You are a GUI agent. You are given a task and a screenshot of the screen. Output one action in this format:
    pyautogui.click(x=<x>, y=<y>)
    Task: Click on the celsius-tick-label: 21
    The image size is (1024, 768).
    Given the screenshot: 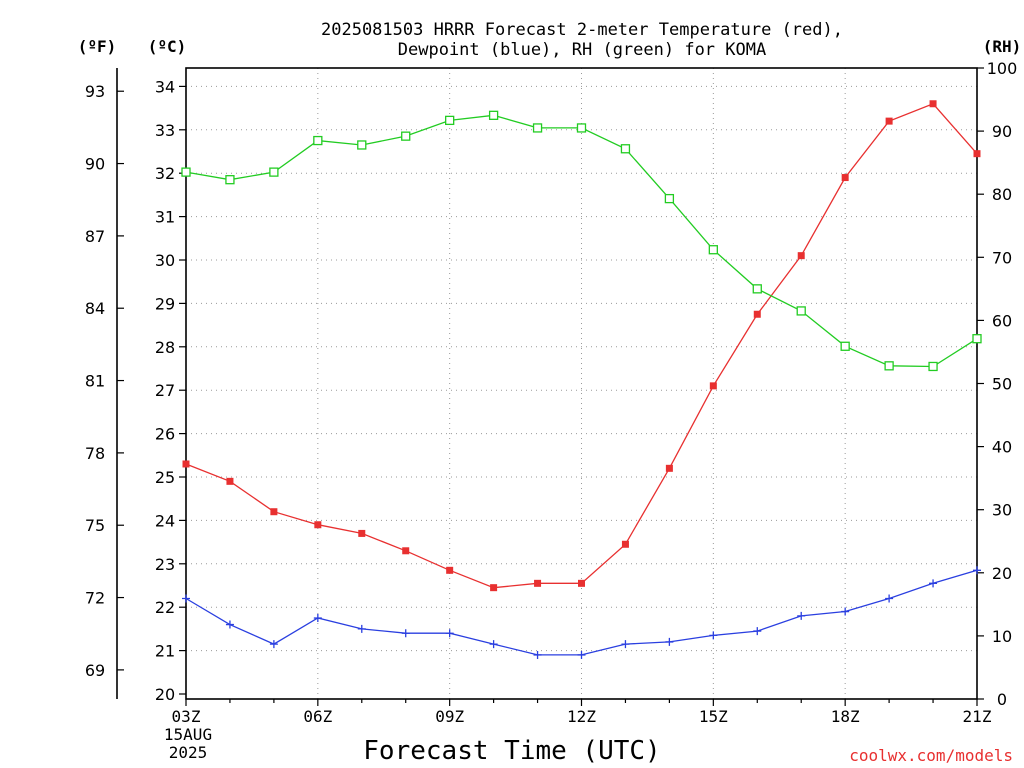 What is the action you would take?
    pyautogui.click(x=165, y=651)
    